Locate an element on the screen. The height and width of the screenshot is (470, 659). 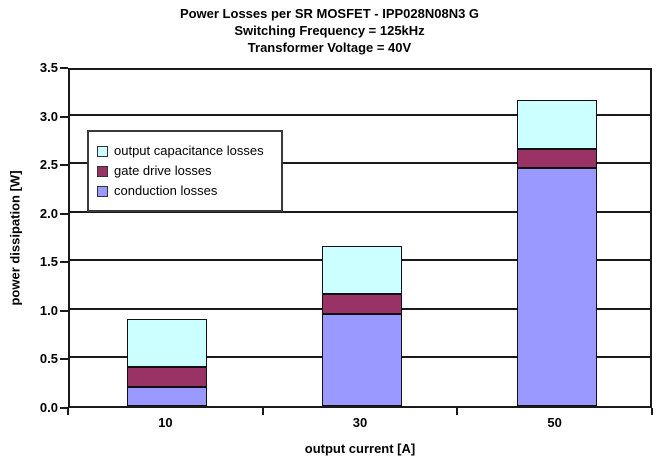
y-tick-label: 3.0 is located at coordinates (48, 116).